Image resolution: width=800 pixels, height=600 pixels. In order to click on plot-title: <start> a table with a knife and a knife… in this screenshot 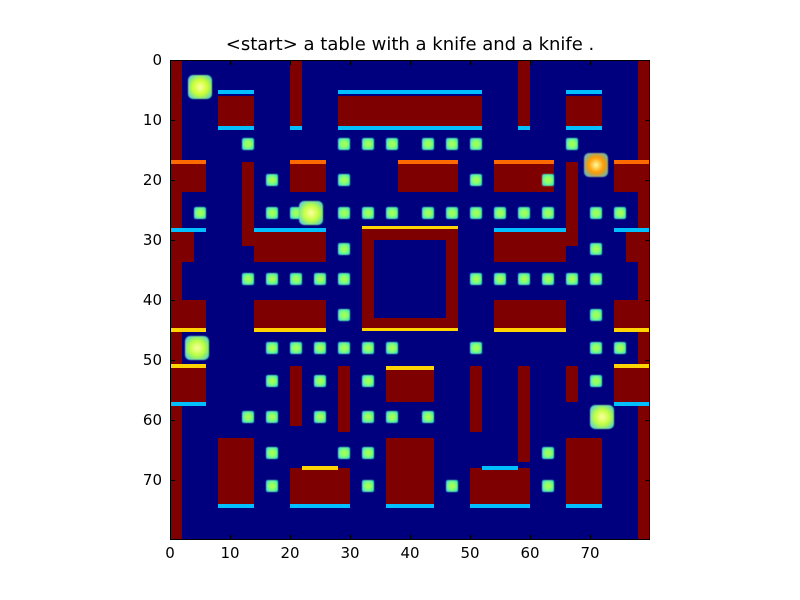, I will do `click(410, 44)`.